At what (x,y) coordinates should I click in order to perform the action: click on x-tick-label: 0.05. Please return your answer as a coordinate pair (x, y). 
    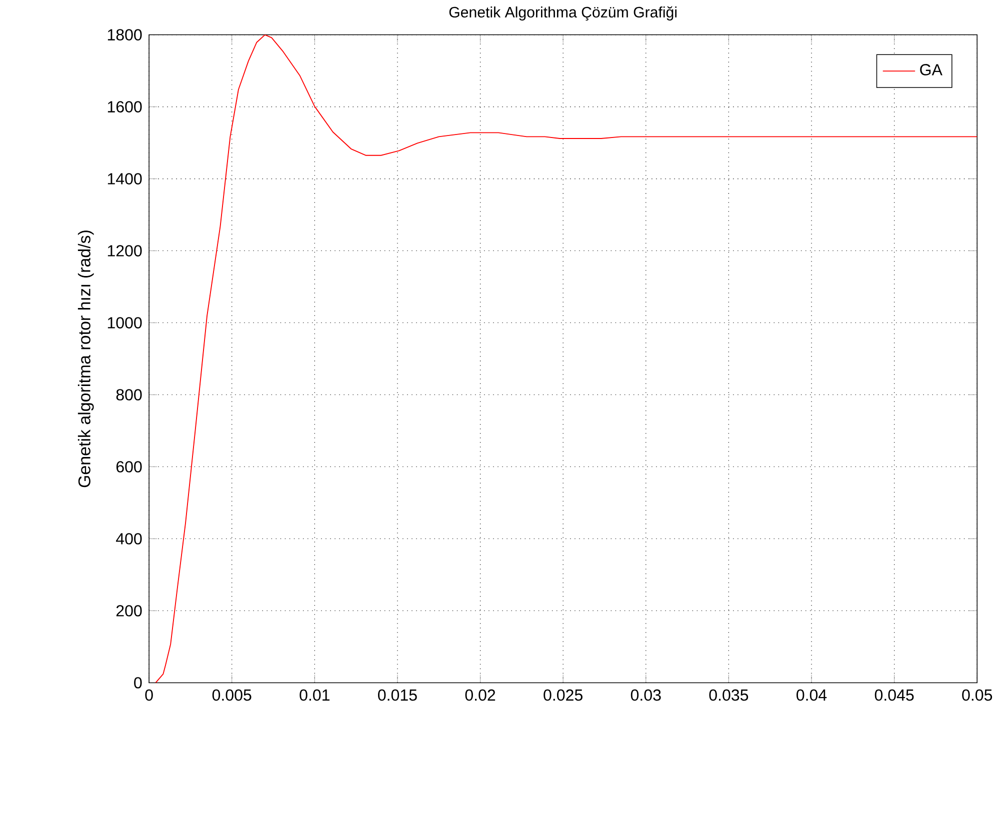
    Looking at the image, I should click on (977, 695).